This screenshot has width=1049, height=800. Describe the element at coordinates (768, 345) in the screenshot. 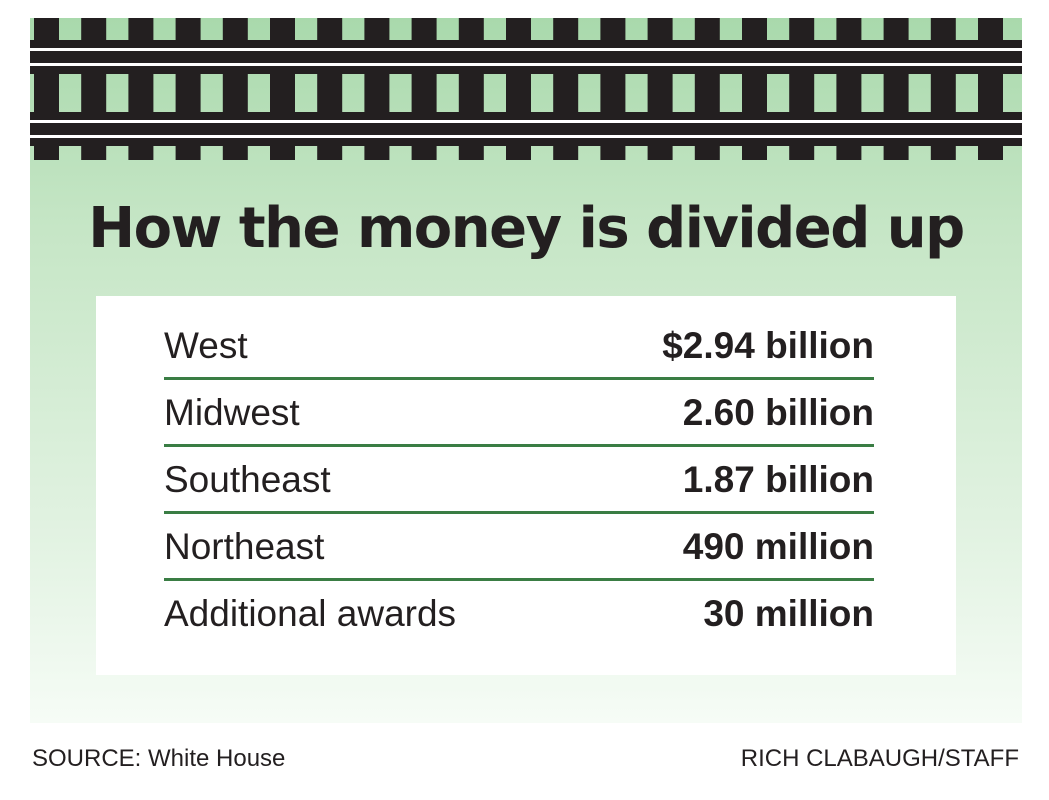

I see `amount-value: $2.94 billion` at that location.